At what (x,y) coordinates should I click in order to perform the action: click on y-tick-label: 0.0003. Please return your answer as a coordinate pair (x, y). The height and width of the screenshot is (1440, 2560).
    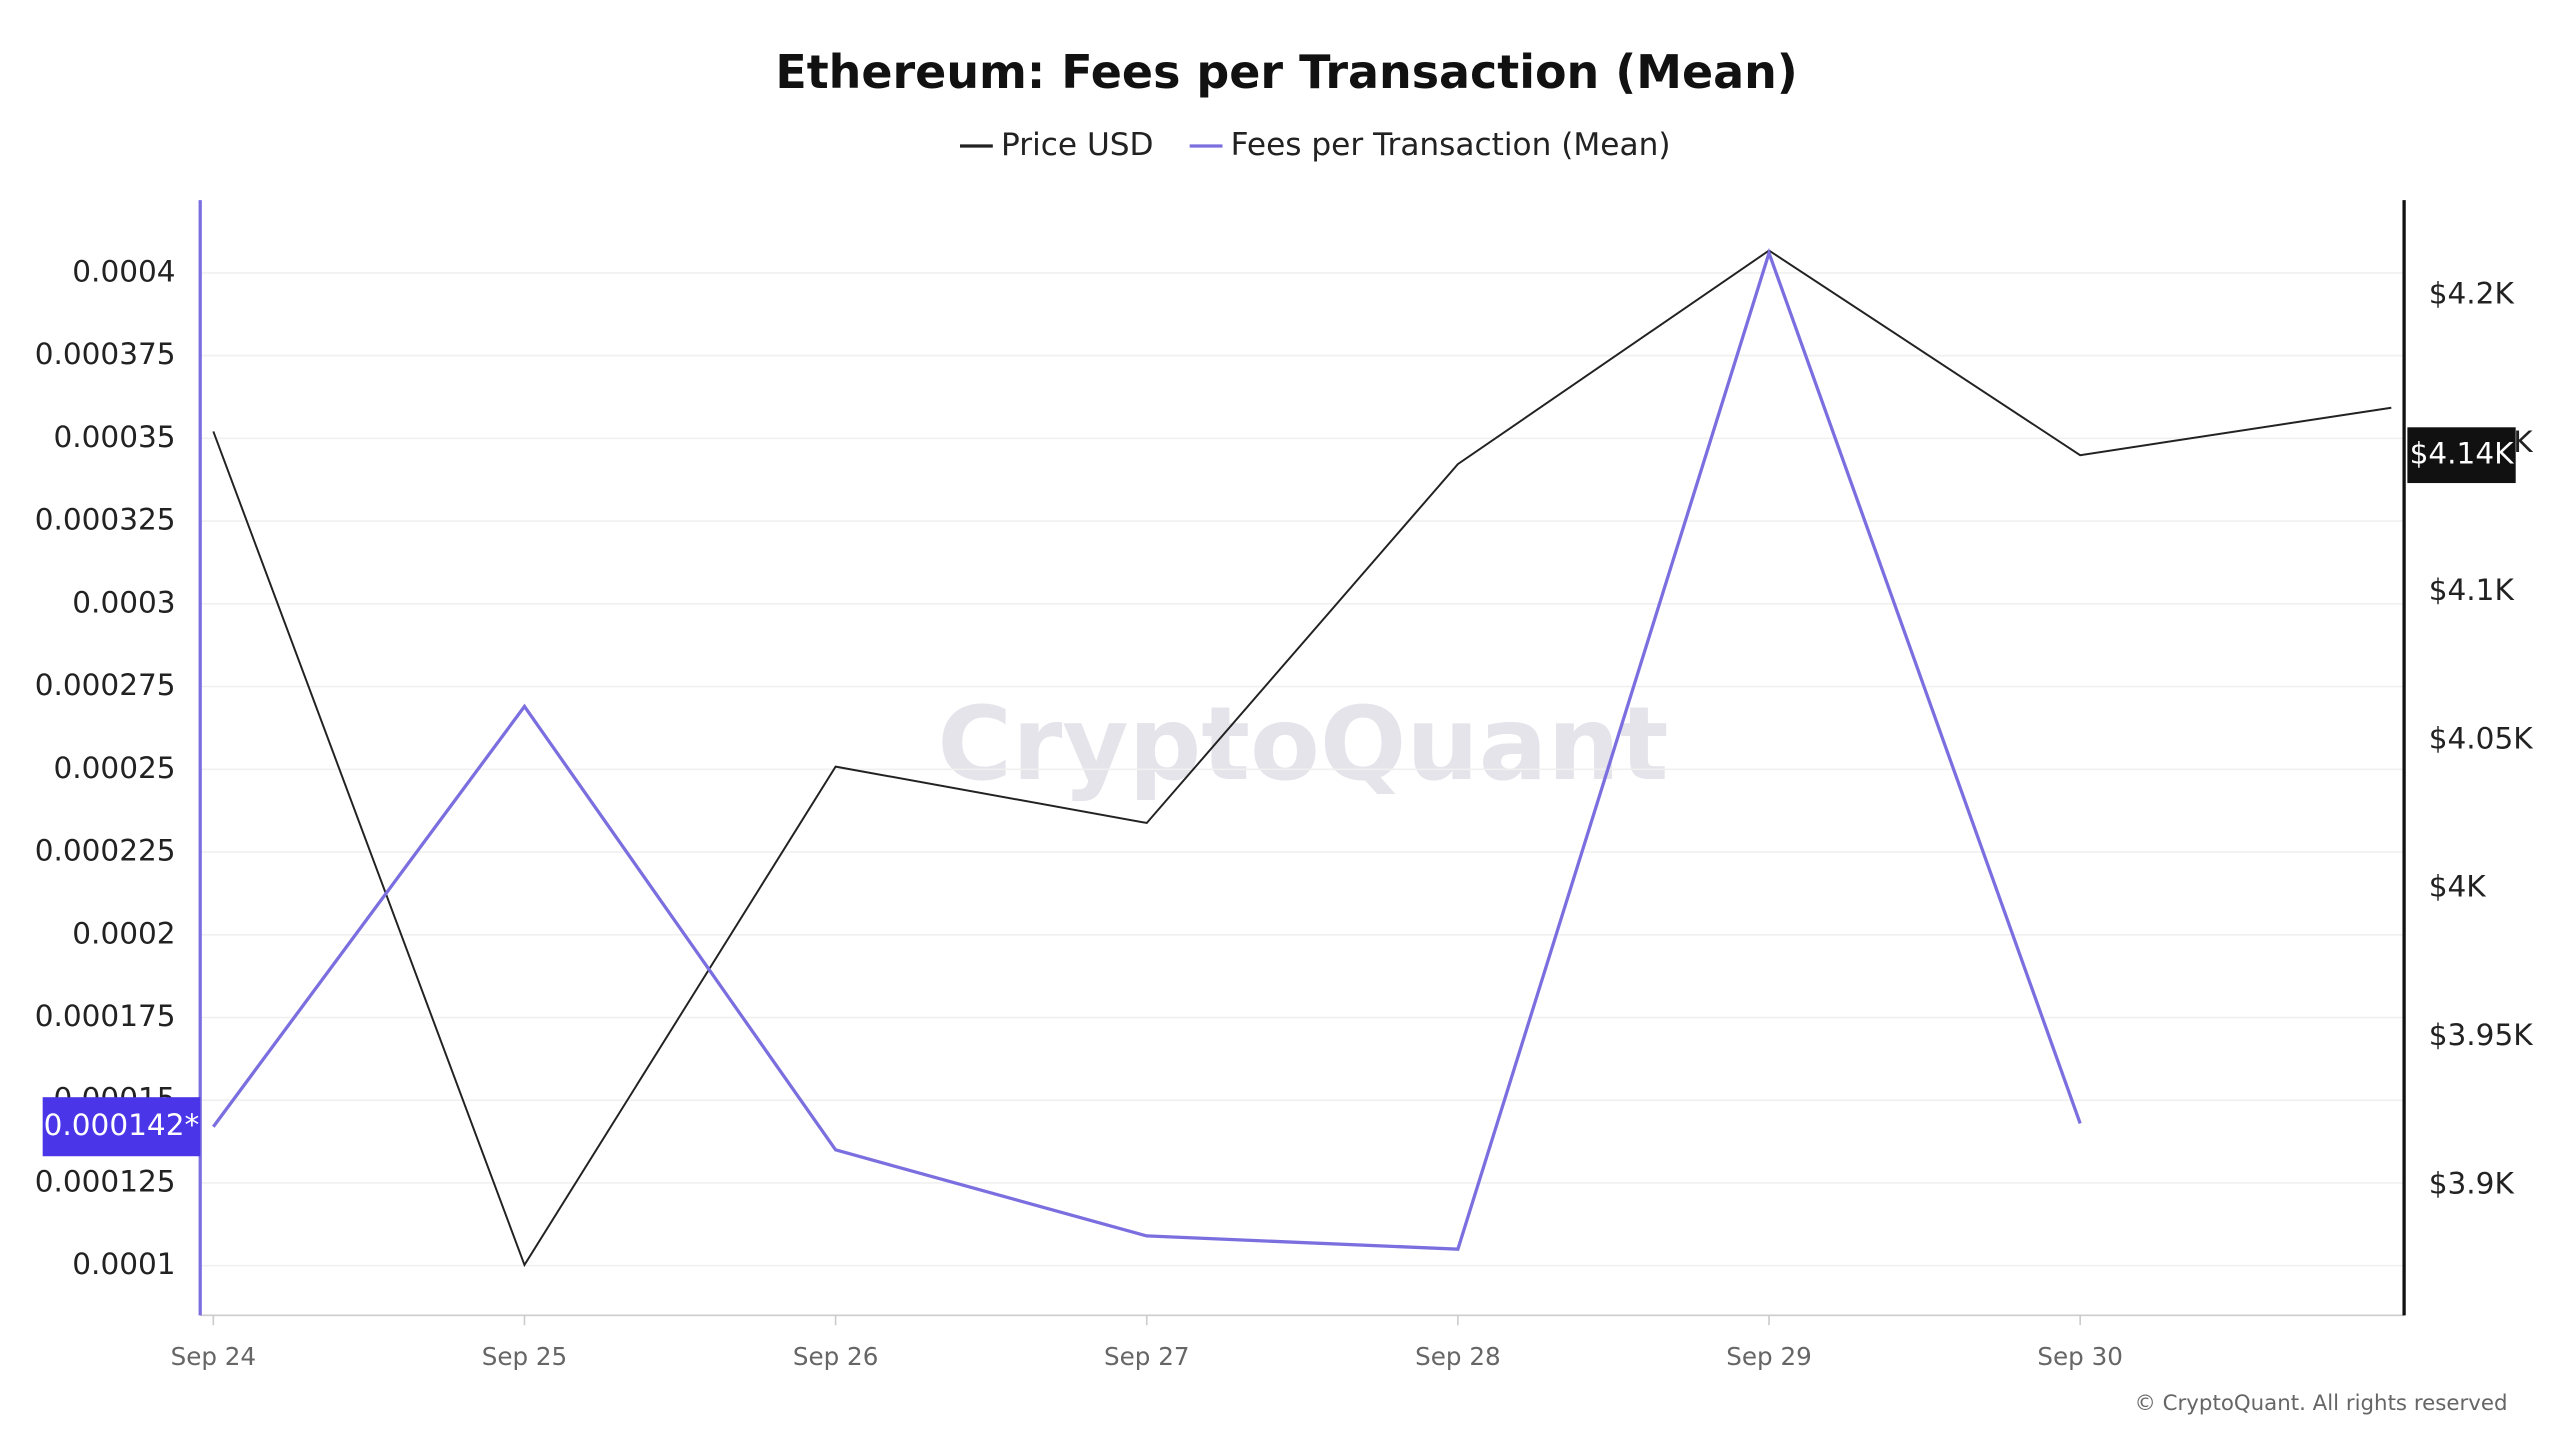
    Looking at the image, I should click on (123, 602).